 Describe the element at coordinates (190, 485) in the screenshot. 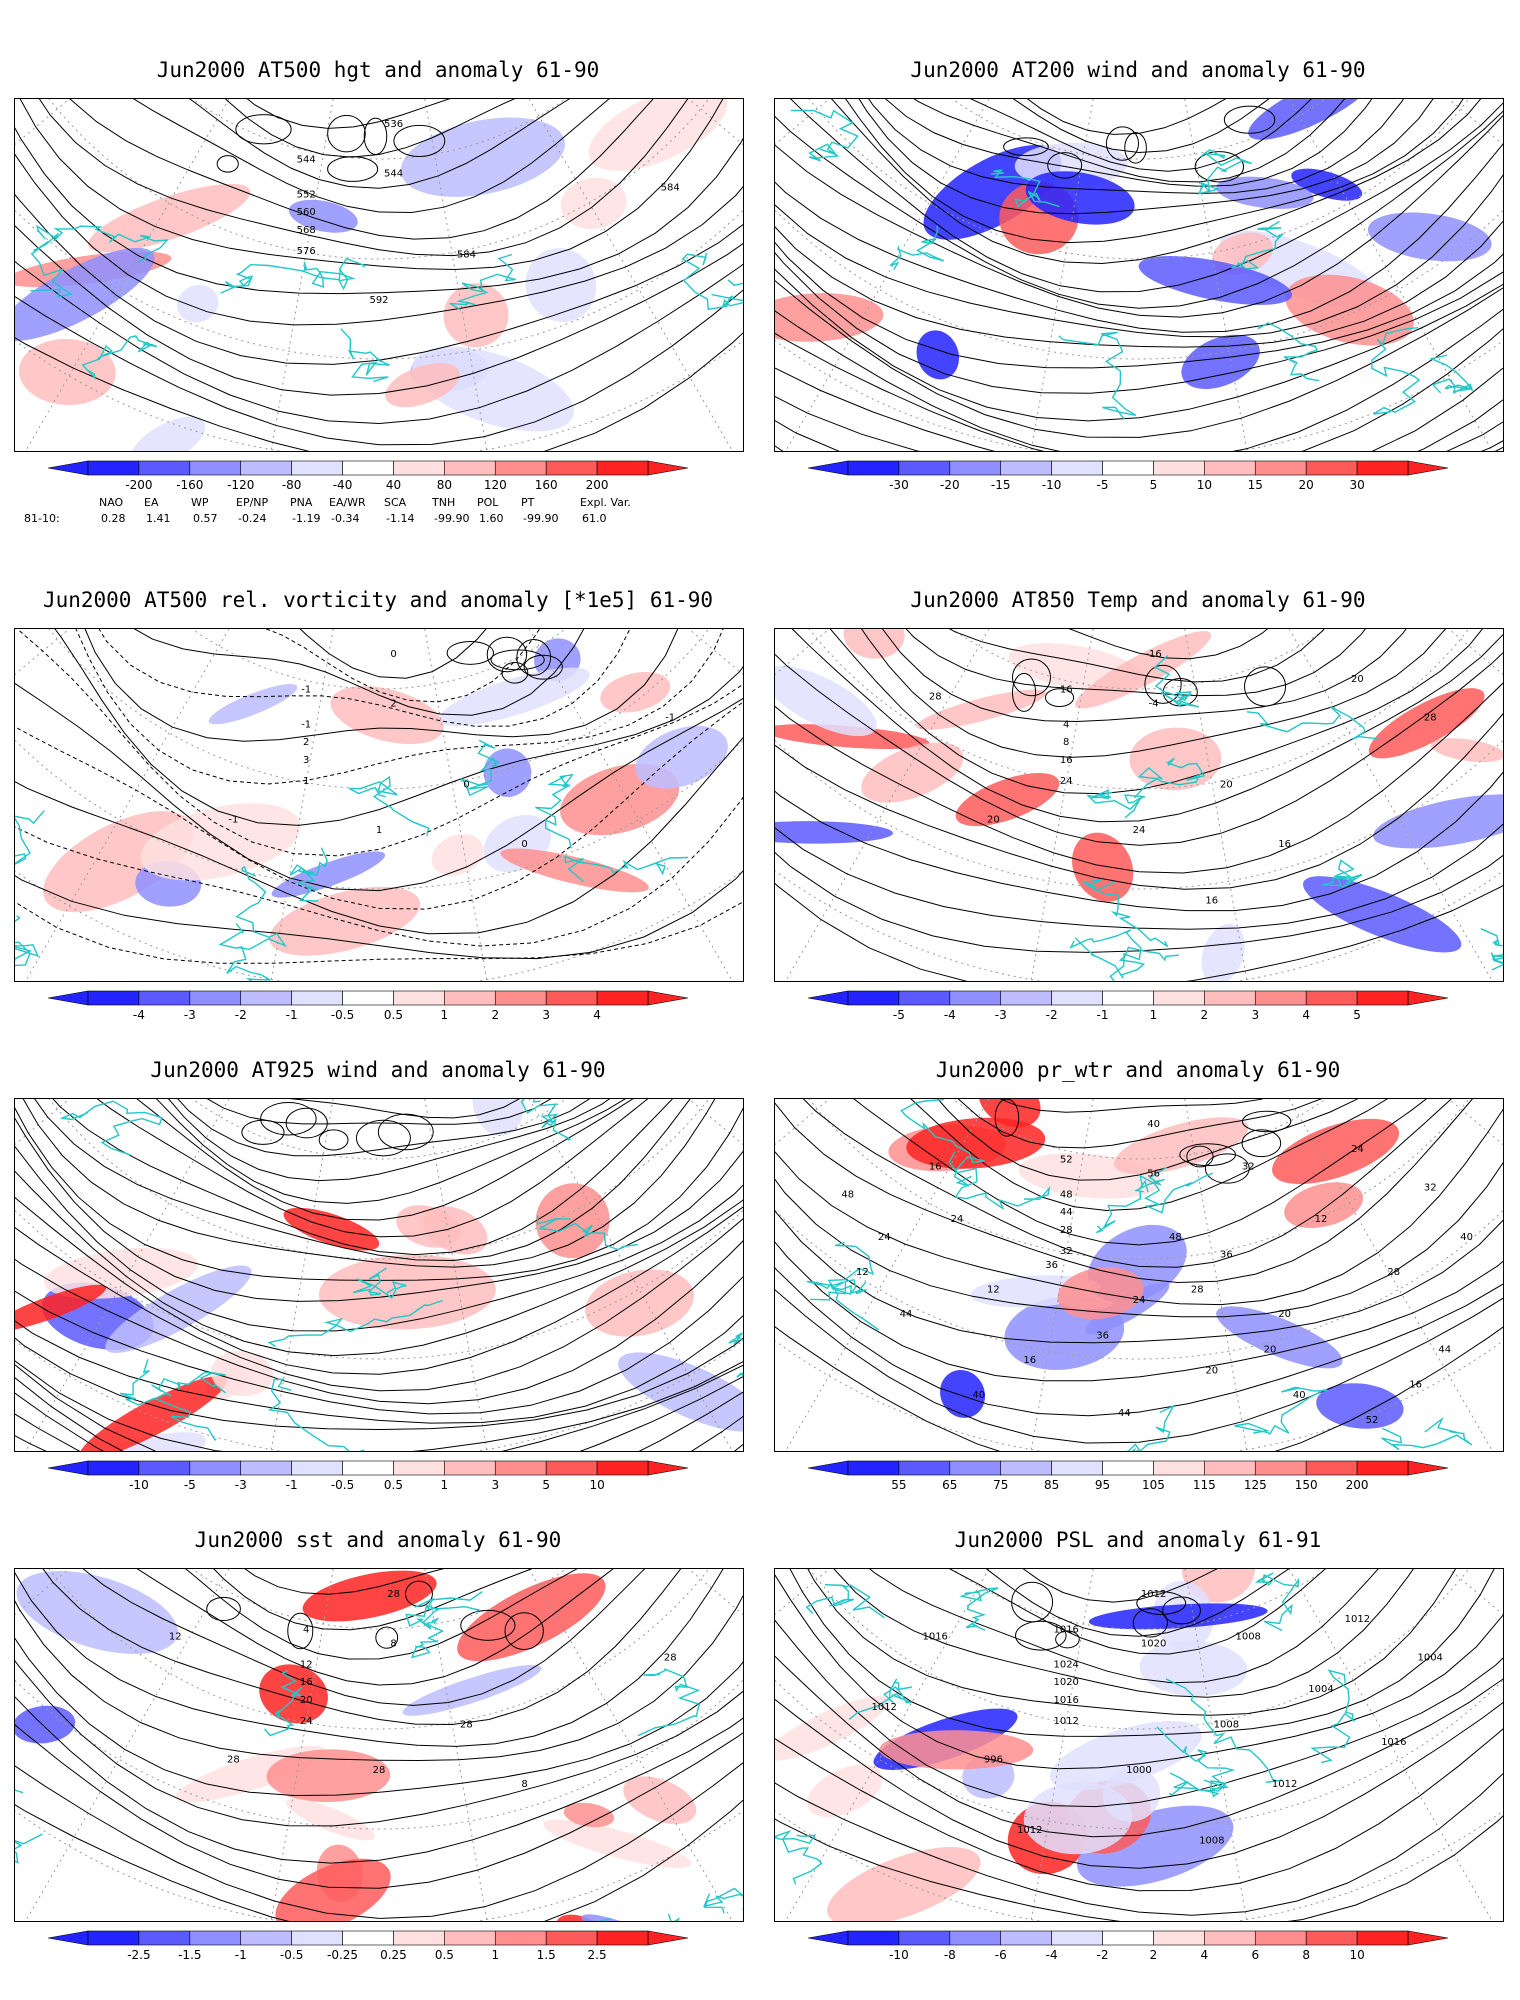

I see `colorbar-tick-label: -160` at that location.